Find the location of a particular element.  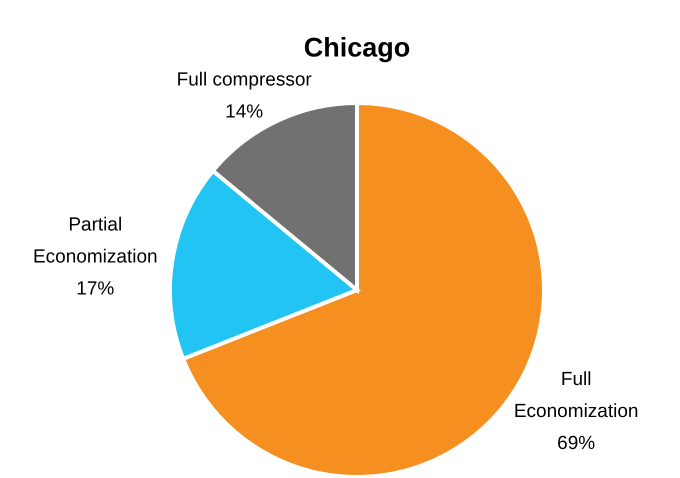

slice-label: Full Economization is located at coordinates (576, 395).